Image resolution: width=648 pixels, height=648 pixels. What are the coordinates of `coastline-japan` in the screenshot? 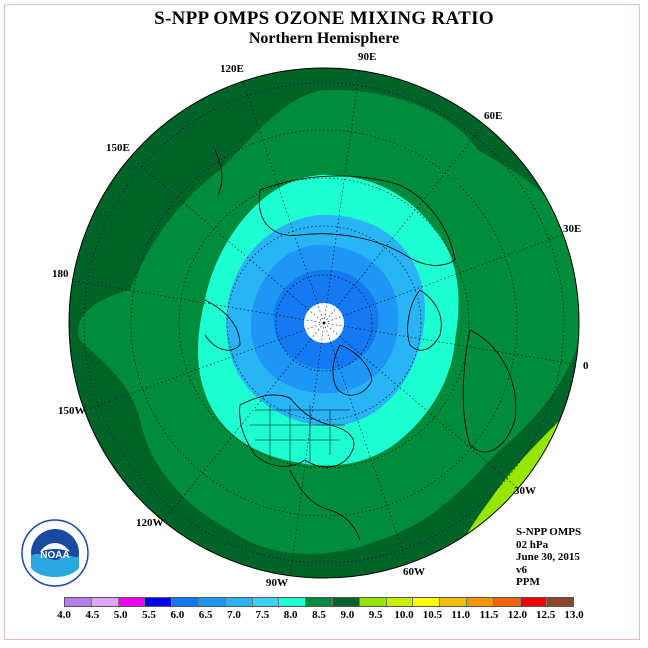 It's located at (218, 172).